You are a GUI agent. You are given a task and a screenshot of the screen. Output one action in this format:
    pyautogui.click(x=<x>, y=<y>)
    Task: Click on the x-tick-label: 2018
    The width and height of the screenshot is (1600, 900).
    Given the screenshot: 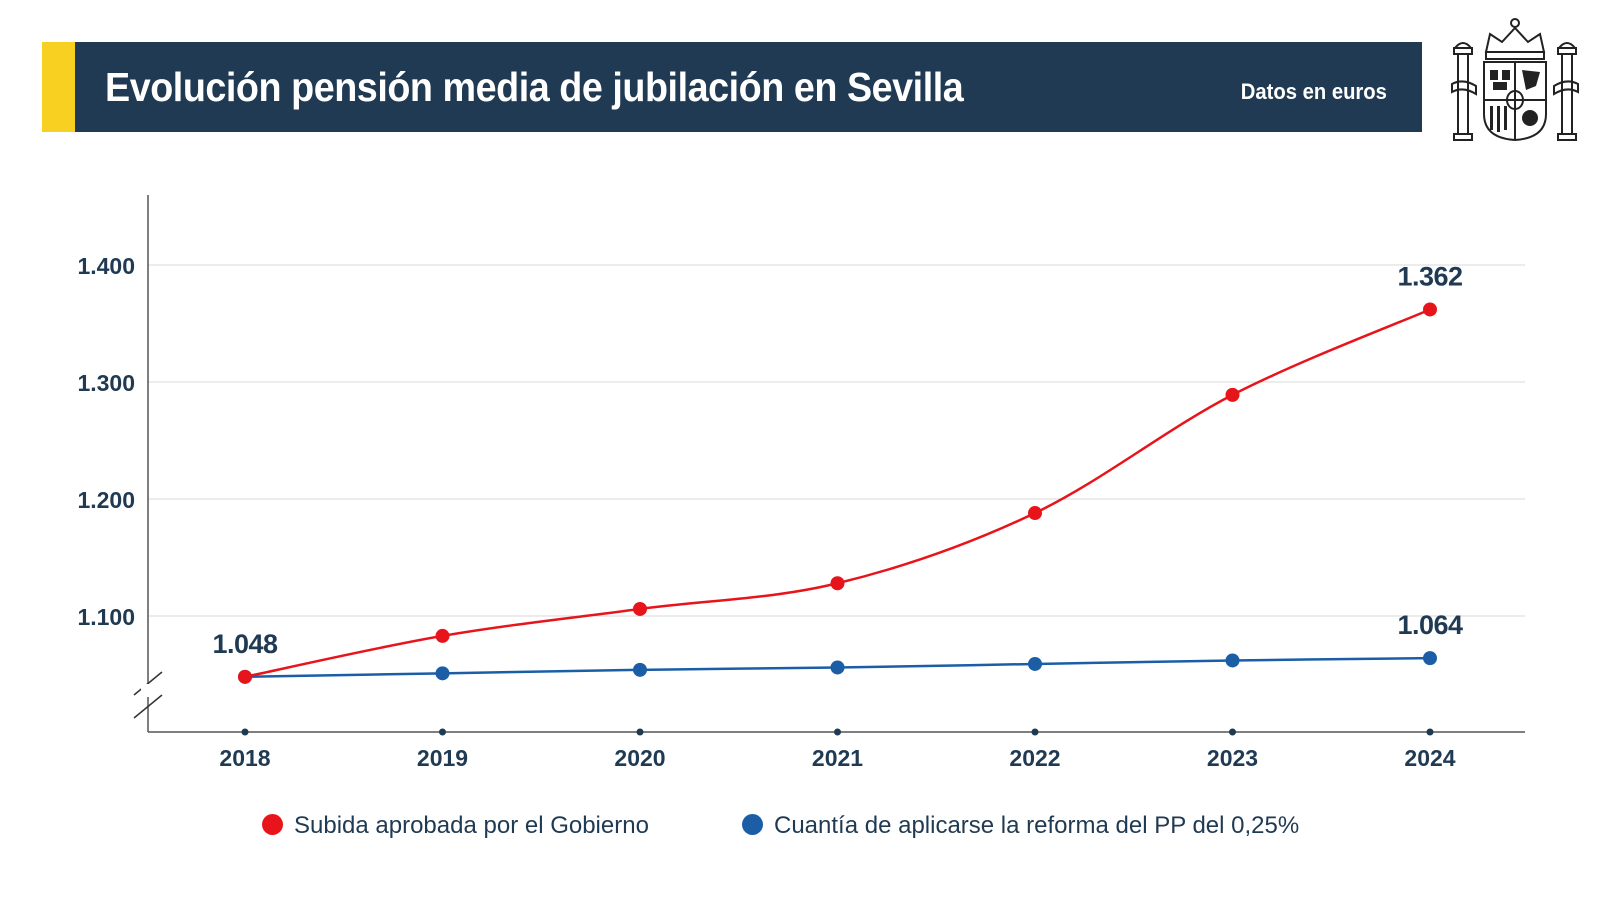 What is the action you would take?
    pyautogui.click(x=244, y=758)
    